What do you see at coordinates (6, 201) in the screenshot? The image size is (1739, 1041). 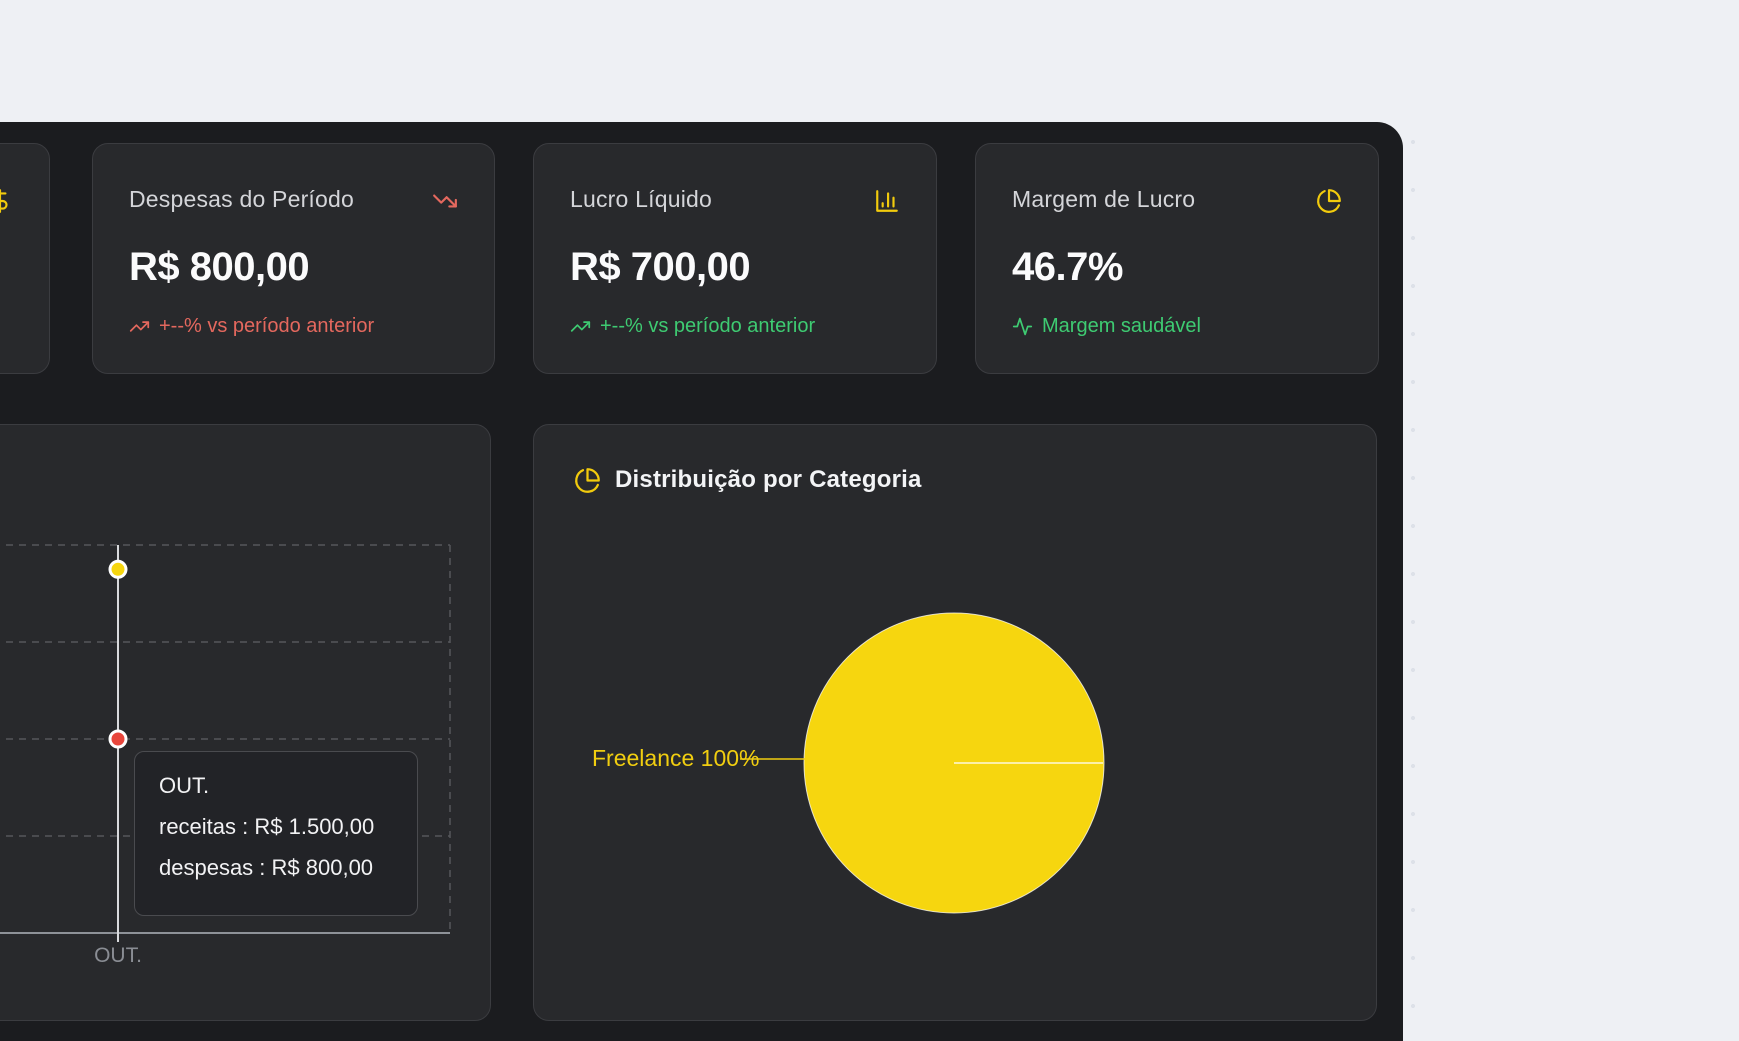 I see `dollar-sign-icon` at bounding box center [6, 201].